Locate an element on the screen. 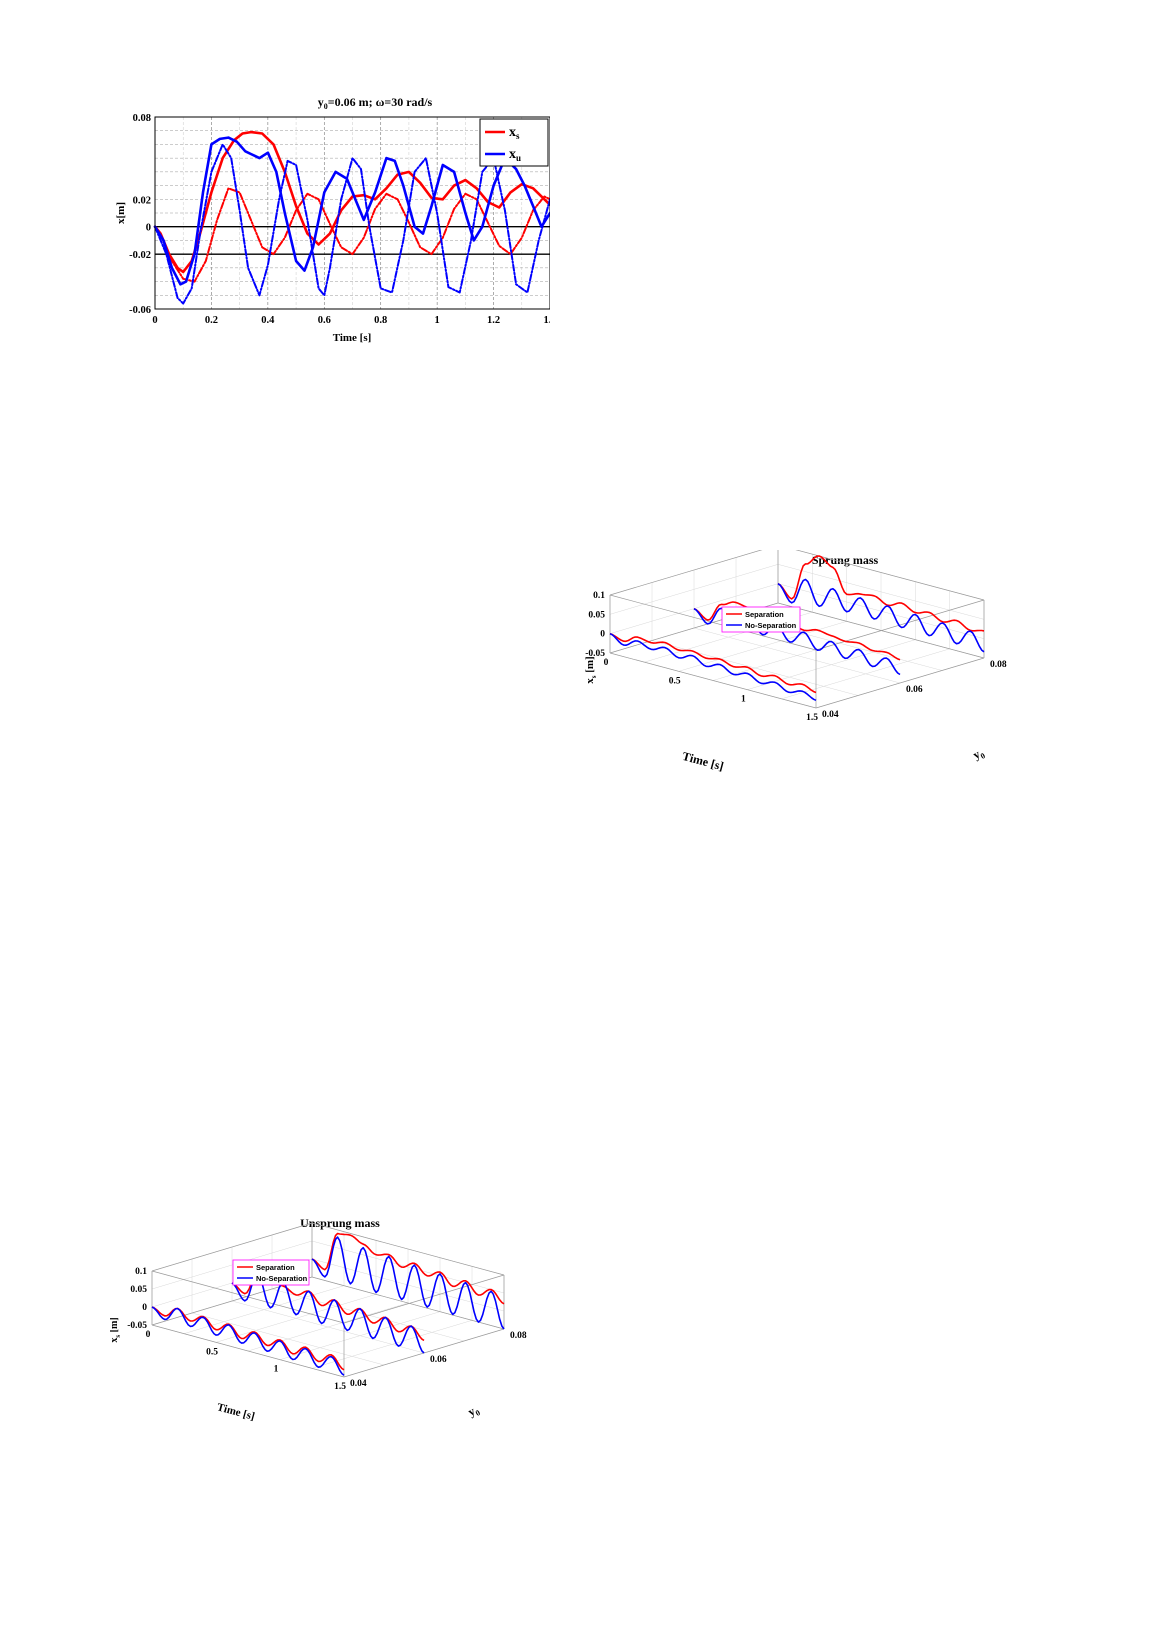  chart1-xtick-label: 0.6 is located at coordinates (324, 320).